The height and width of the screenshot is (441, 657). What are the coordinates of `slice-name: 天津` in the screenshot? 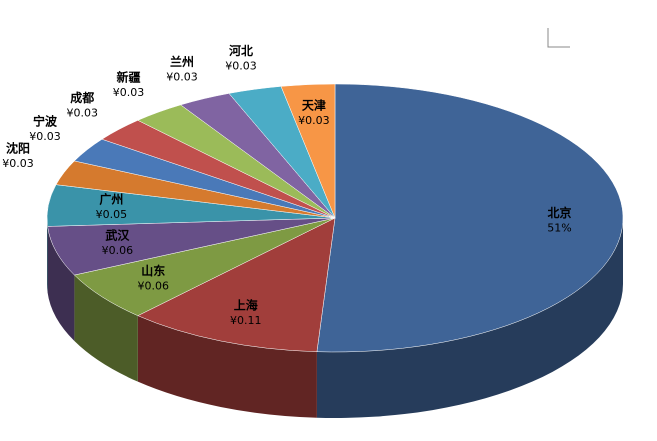 It's located at (314, 104).